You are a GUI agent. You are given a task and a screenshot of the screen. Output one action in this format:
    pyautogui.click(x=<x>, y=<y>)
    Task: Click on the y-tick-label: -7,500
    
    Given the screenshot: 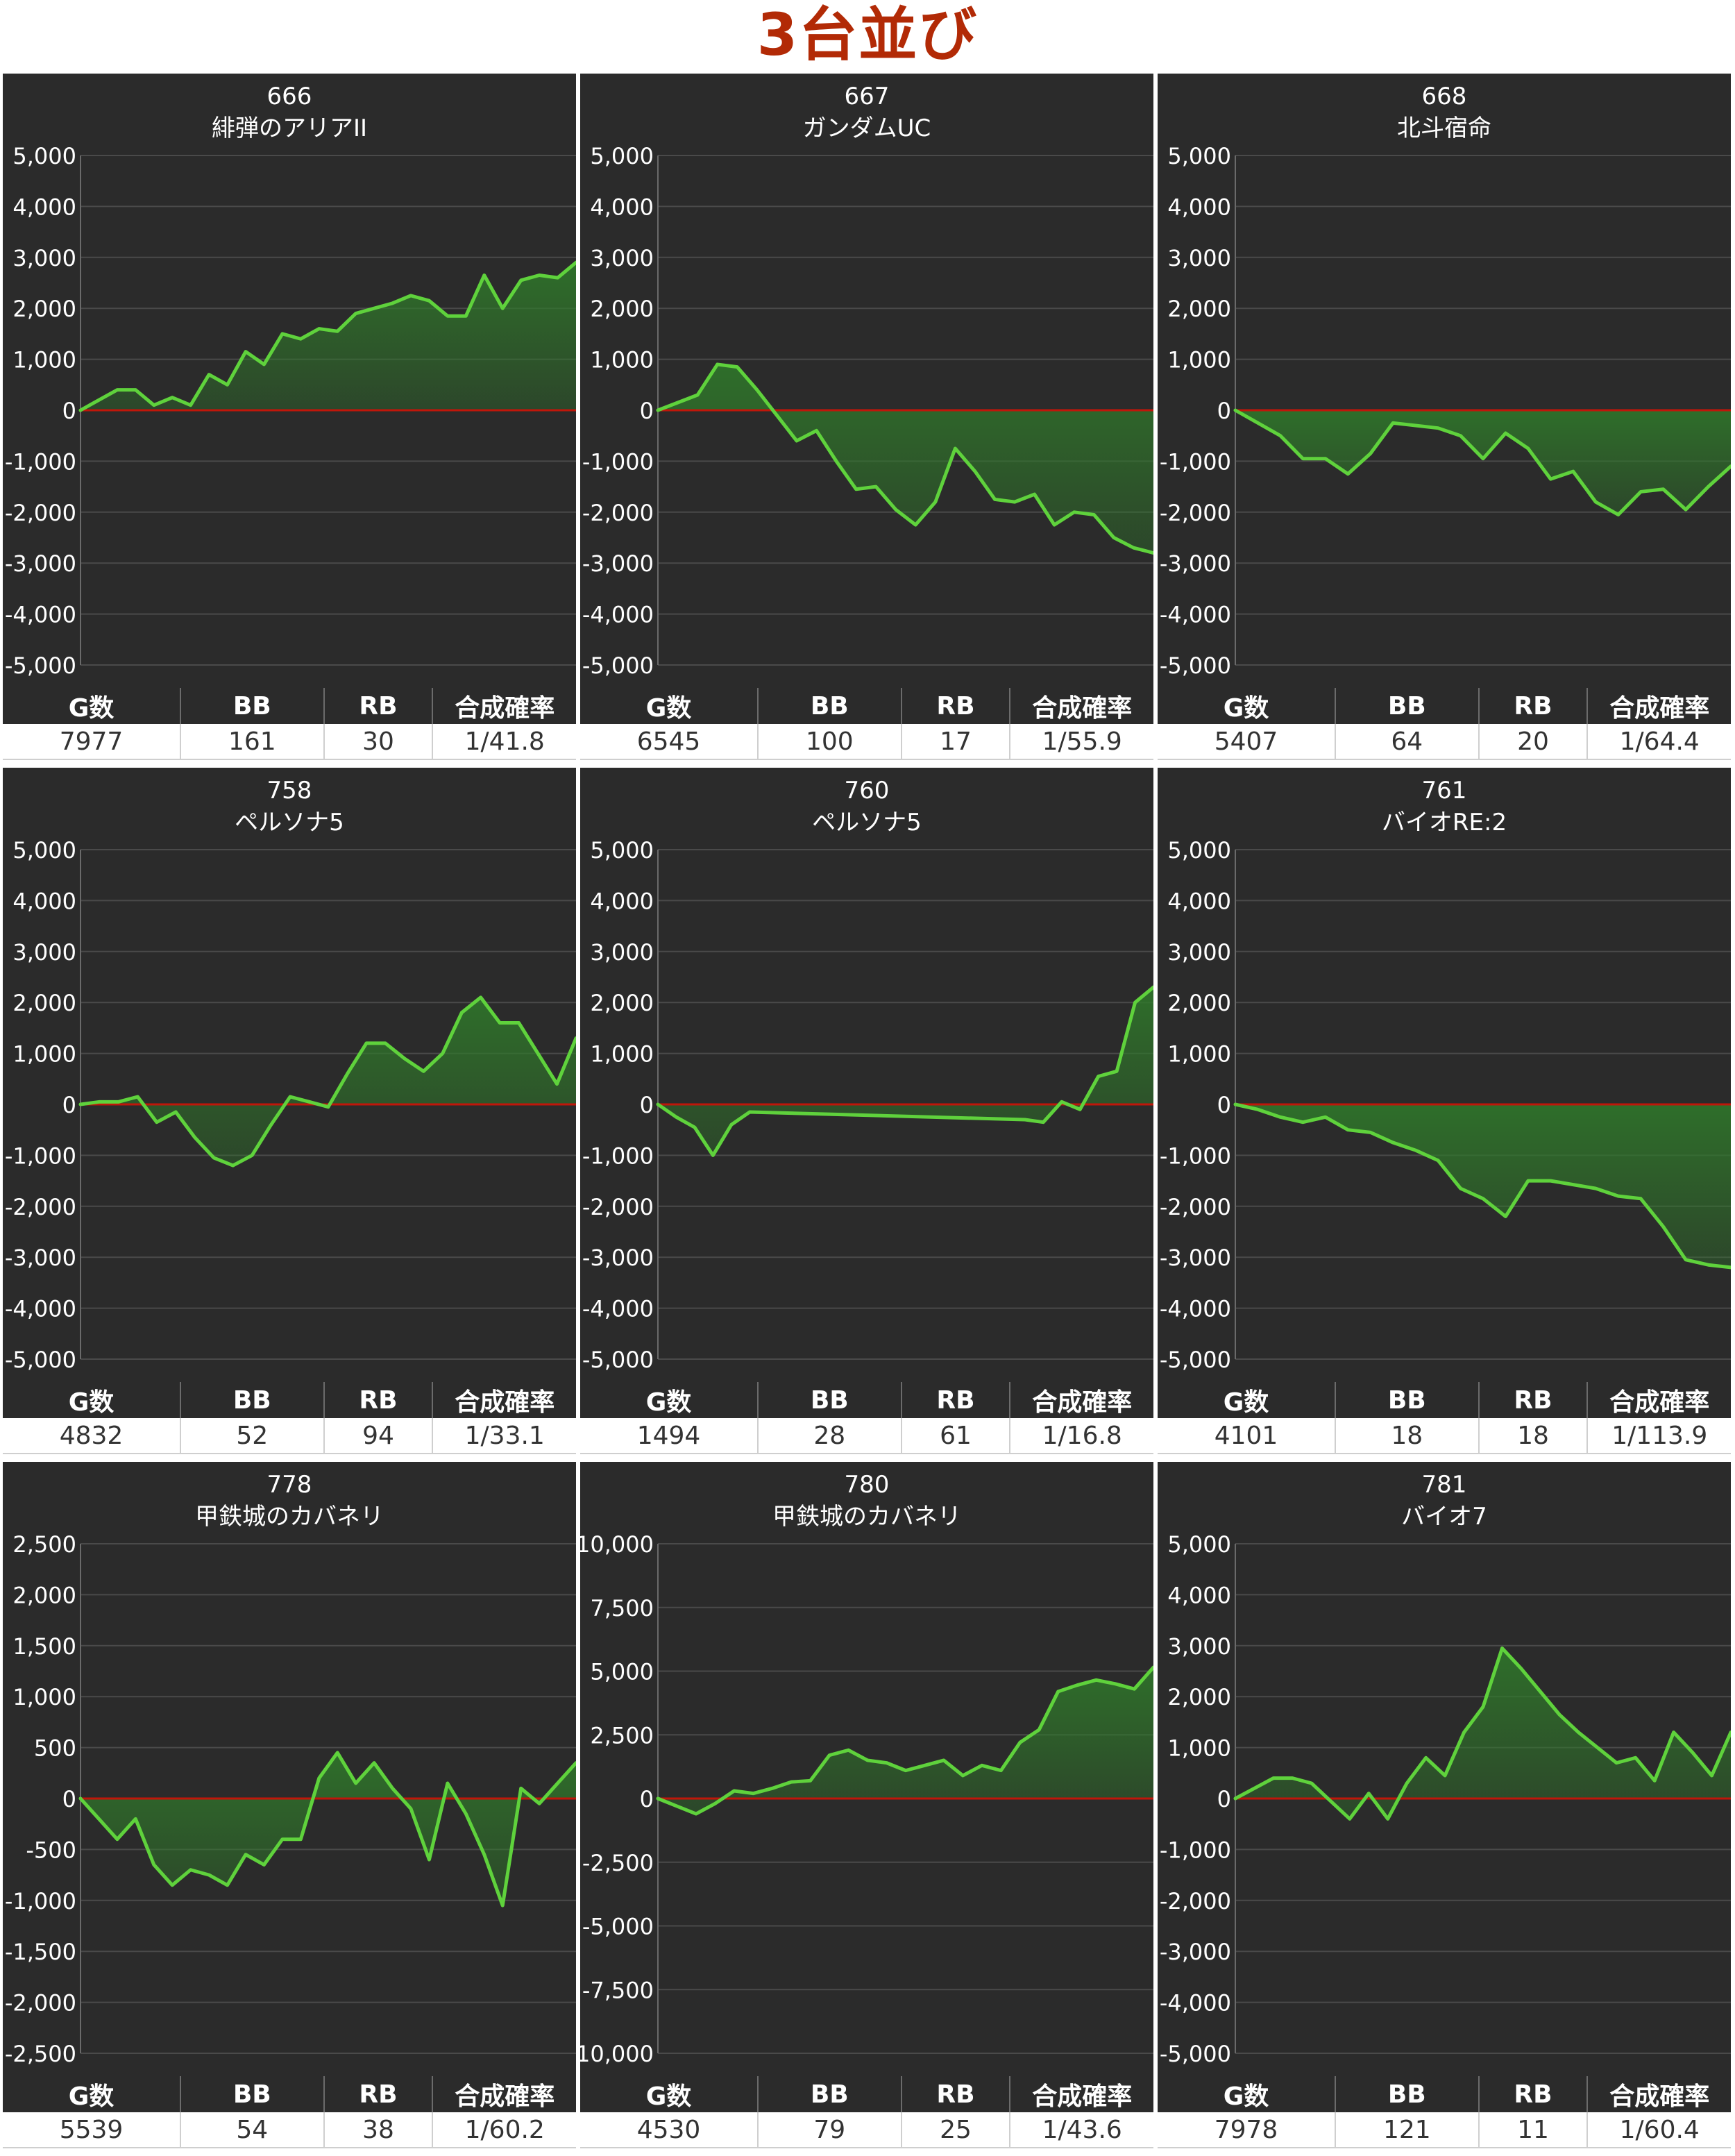 What is the action you would take?
    pyautogui.click(x=618, y=1990)
    